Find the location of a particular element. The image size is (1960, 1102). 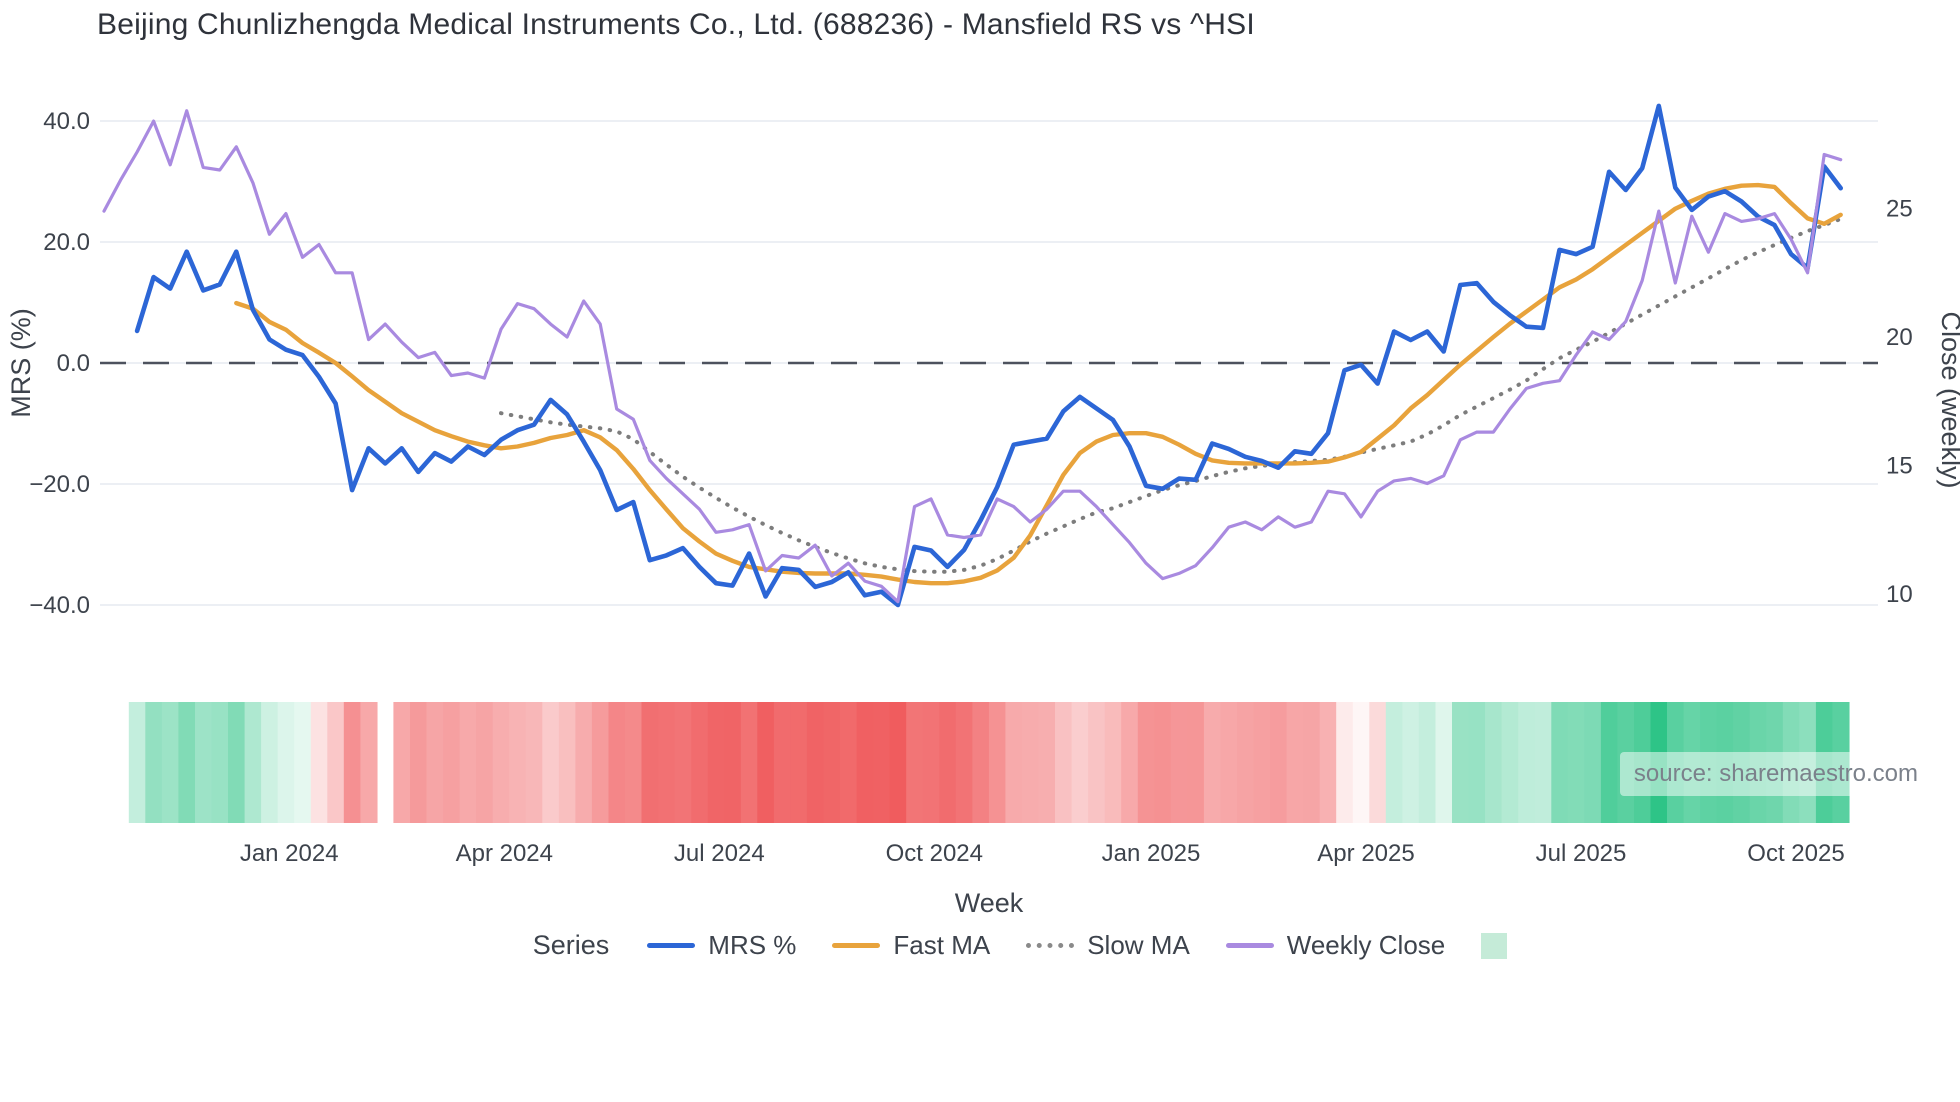

source-watermark: source: sharemaestro.com is located at coordinates (1775, 774).